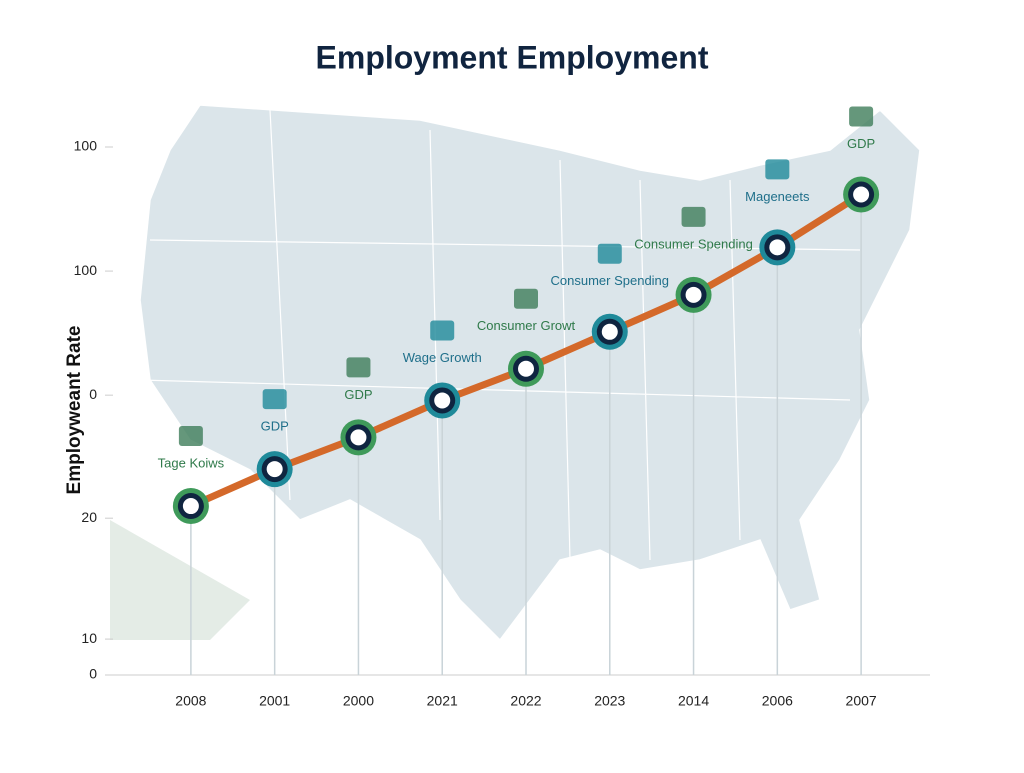 This screenshot has height=773, width=1024. What do you see at coordinates (442, 701) in the screenshot?
I see `x-tick-label: 2021` at bounding box center [442, 701].